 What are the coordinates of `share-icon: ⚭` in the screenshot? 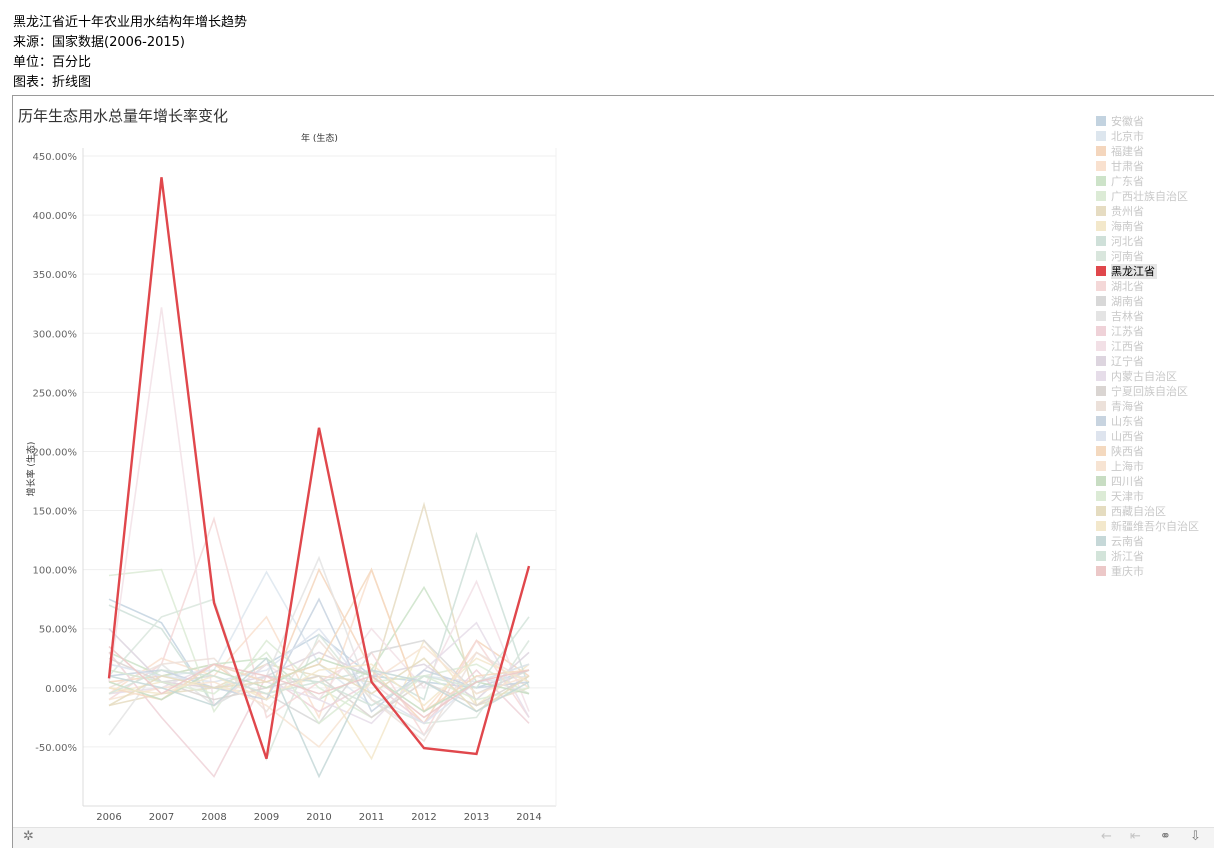 It's located at (1165, 836).